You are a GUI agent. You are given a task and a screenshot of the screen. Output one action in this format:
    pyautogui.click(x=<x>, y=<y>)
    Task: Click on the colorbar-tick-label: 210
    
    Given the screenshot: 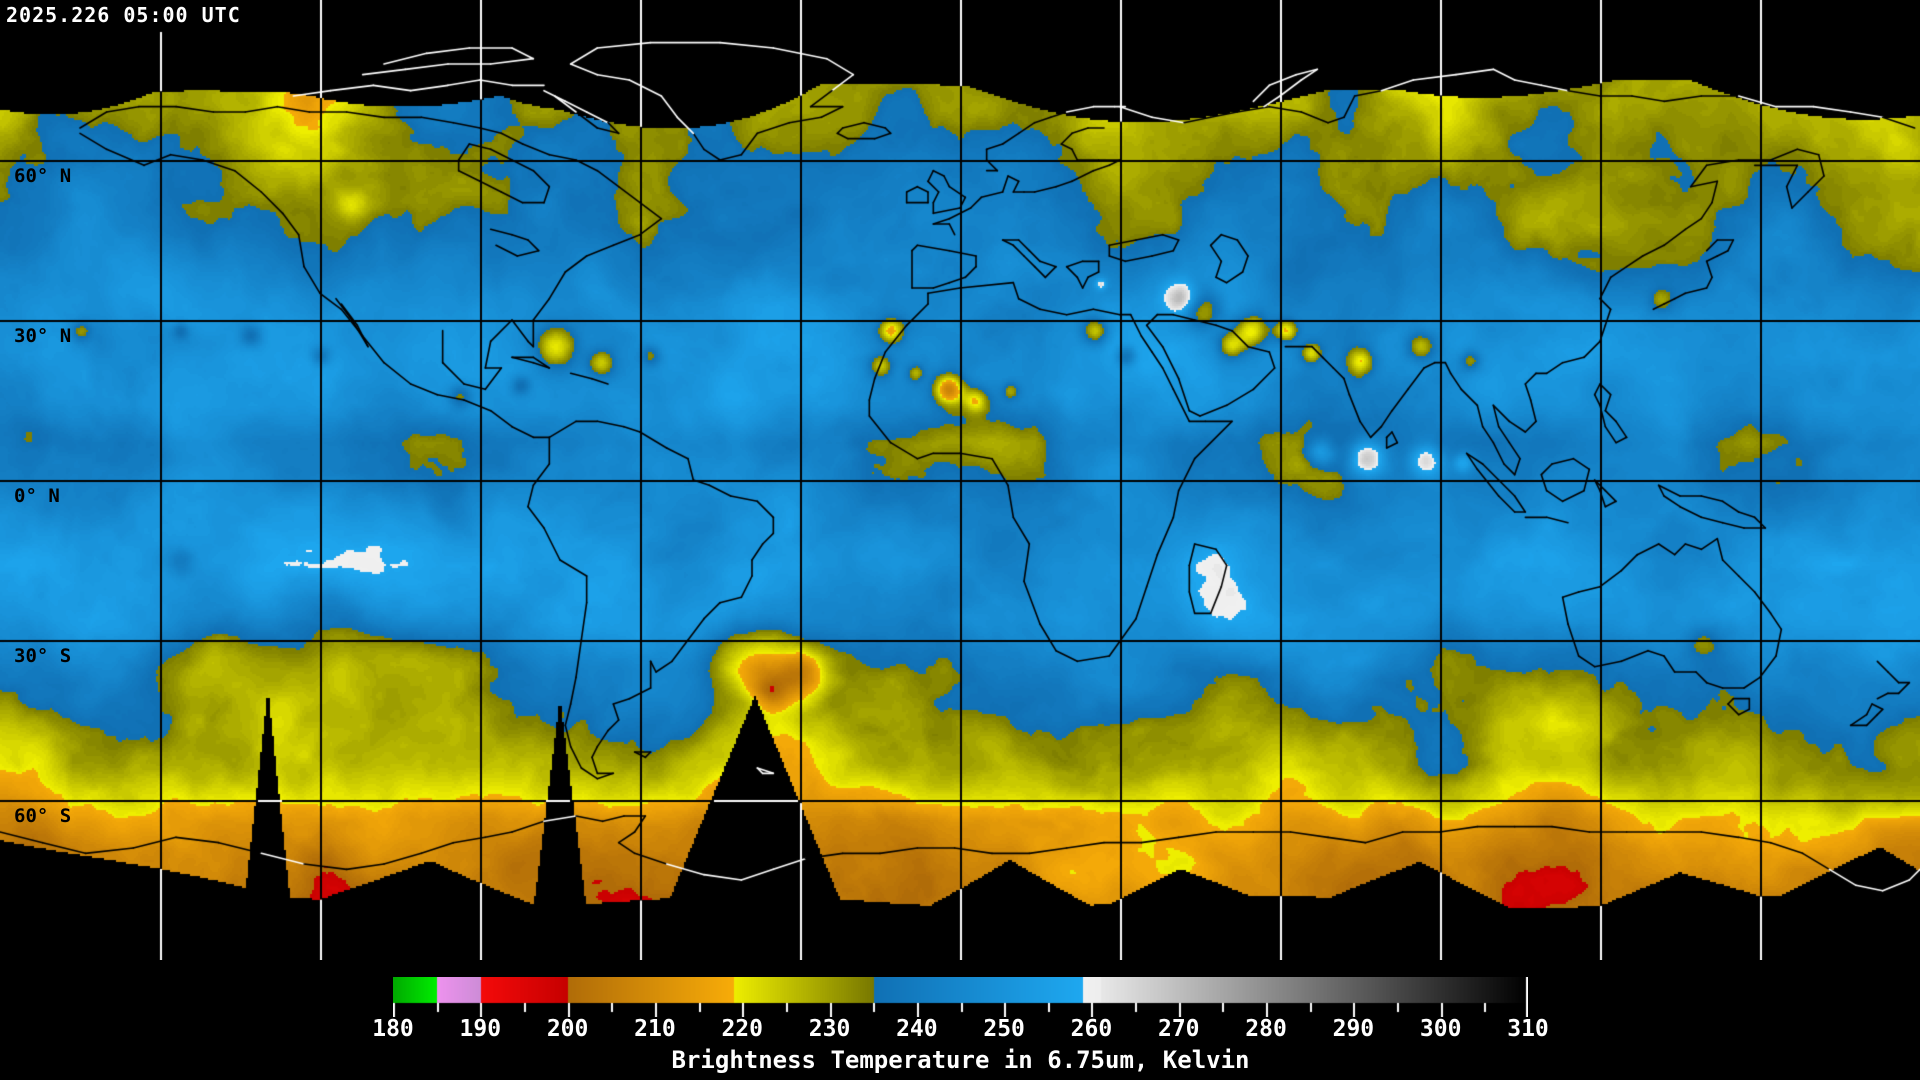 What is the action you would take?
    pyautogui.click(x=655, y=1029)
    